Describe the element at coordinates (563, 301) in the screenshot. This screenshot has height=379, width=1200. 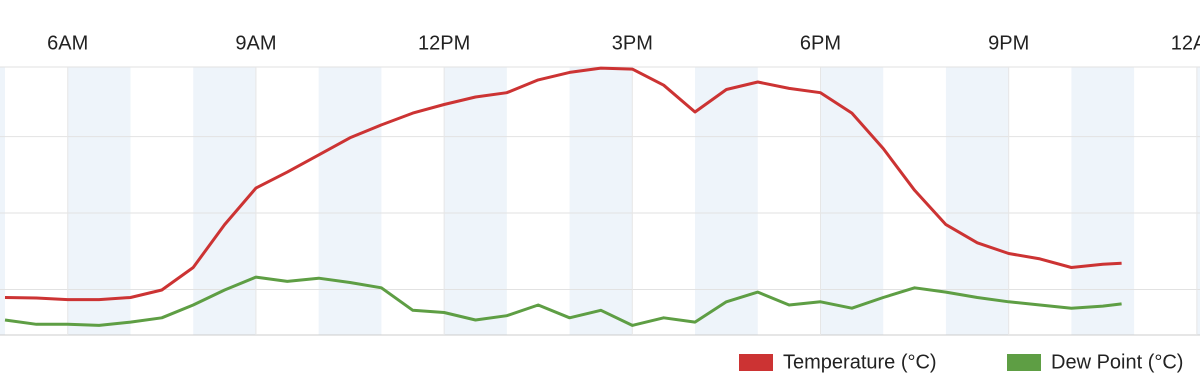
I see `series-line` at that location.